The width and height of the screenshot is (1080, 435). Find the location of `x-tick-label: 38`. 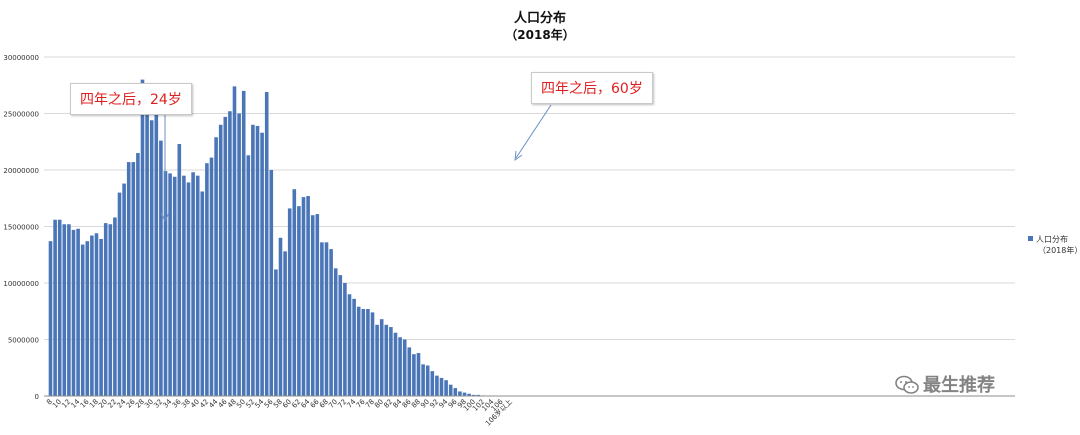

x-tick-label: 38 is located at coordinates (186, 404).